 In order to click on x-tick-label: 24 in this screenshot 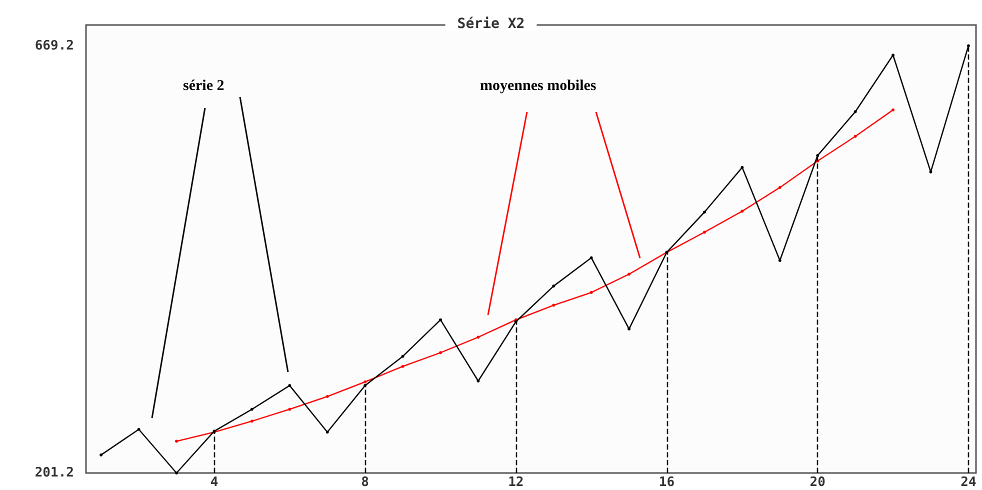, I will do `click(968, 482)`.